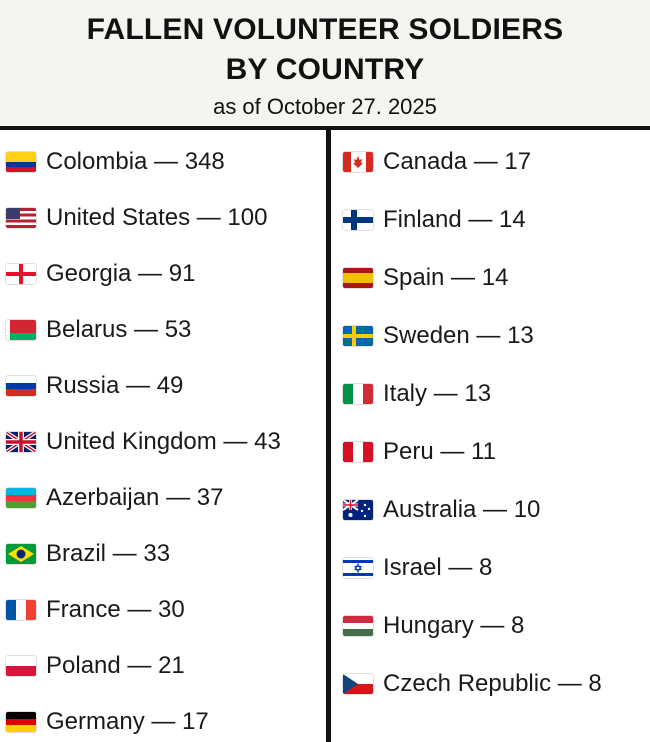  What do you see at coordinates (458, 335) in the screenshot?
I see `country-label: Sweden — 13` at bounding box center [458, 335].